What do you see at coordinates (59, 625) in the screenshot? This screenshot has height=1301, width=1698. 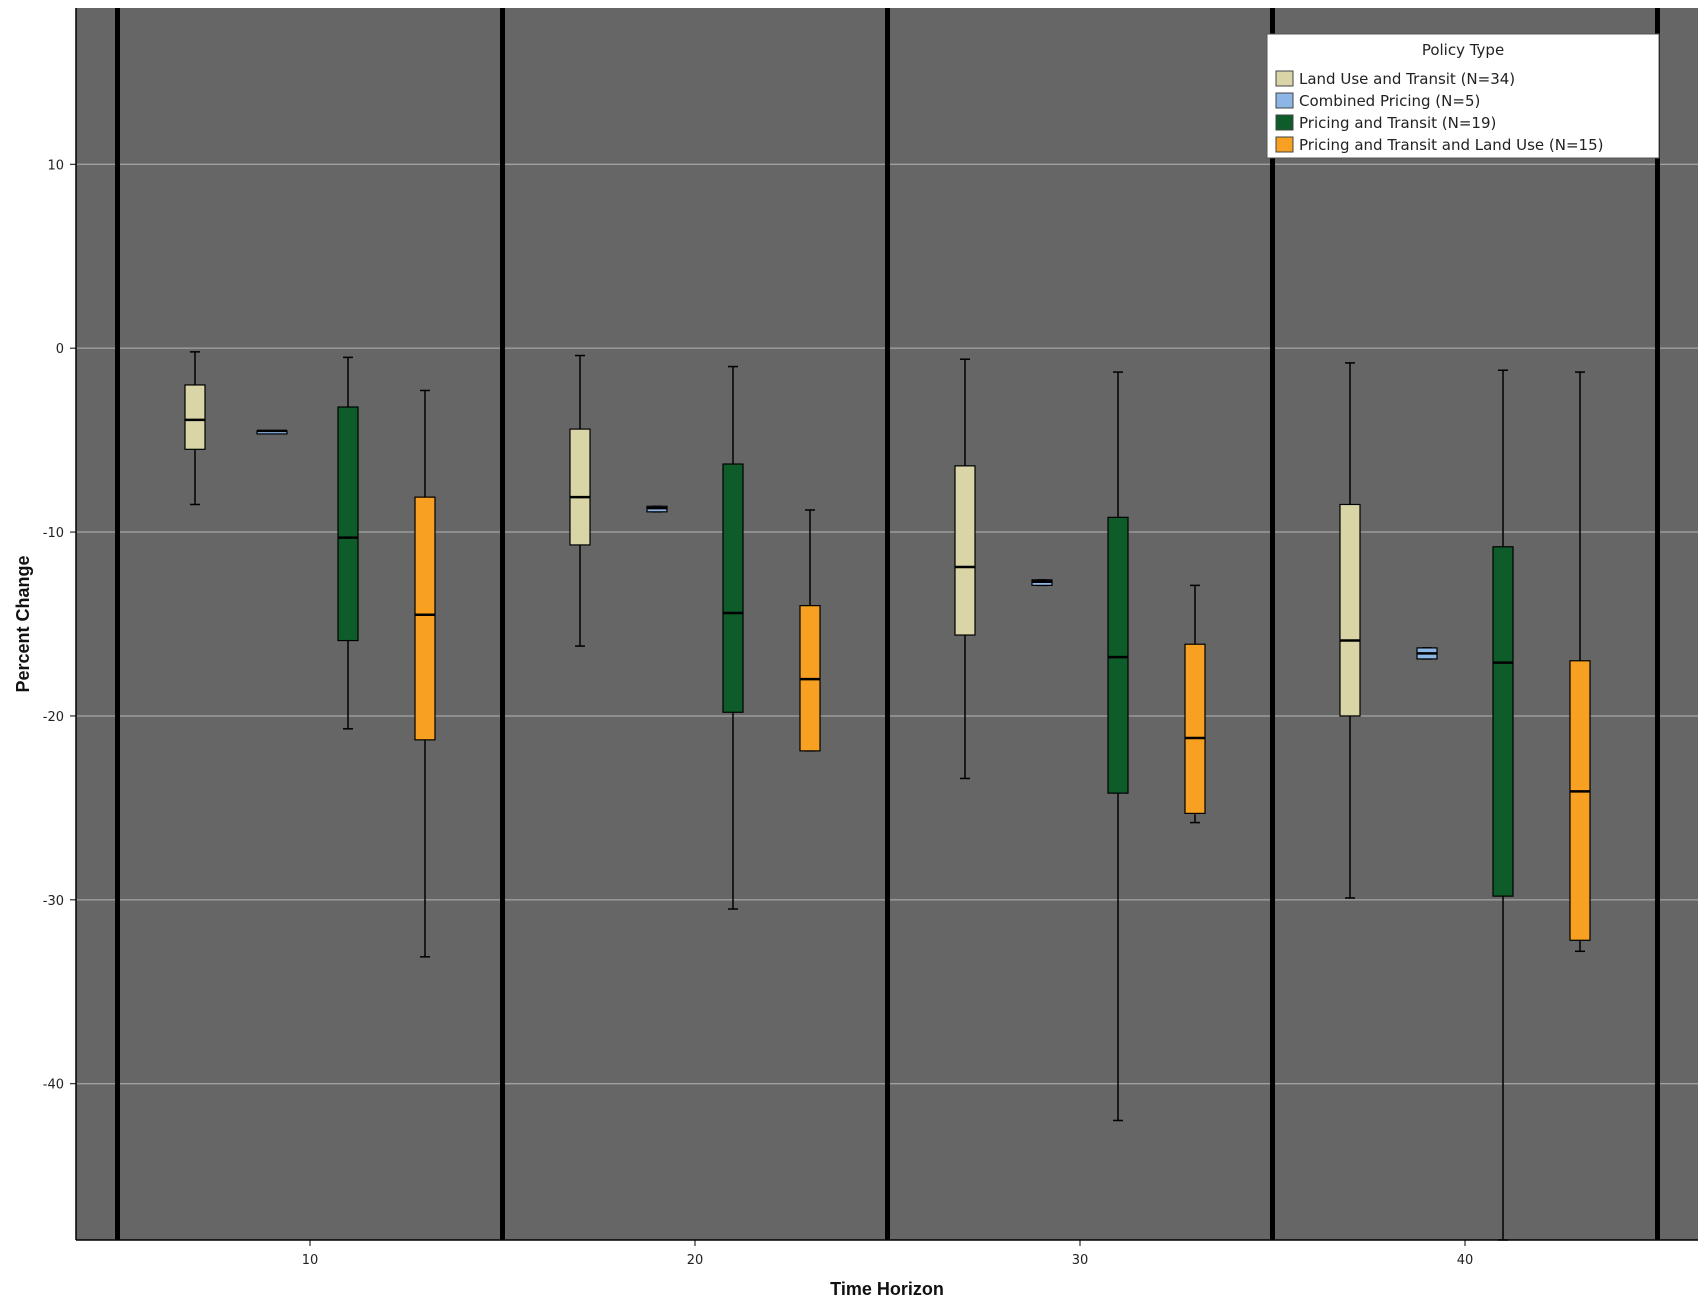 I see `y-axis-ticks: 10 0 -10 -20 -30 -40` at bounding box center [59, 625].